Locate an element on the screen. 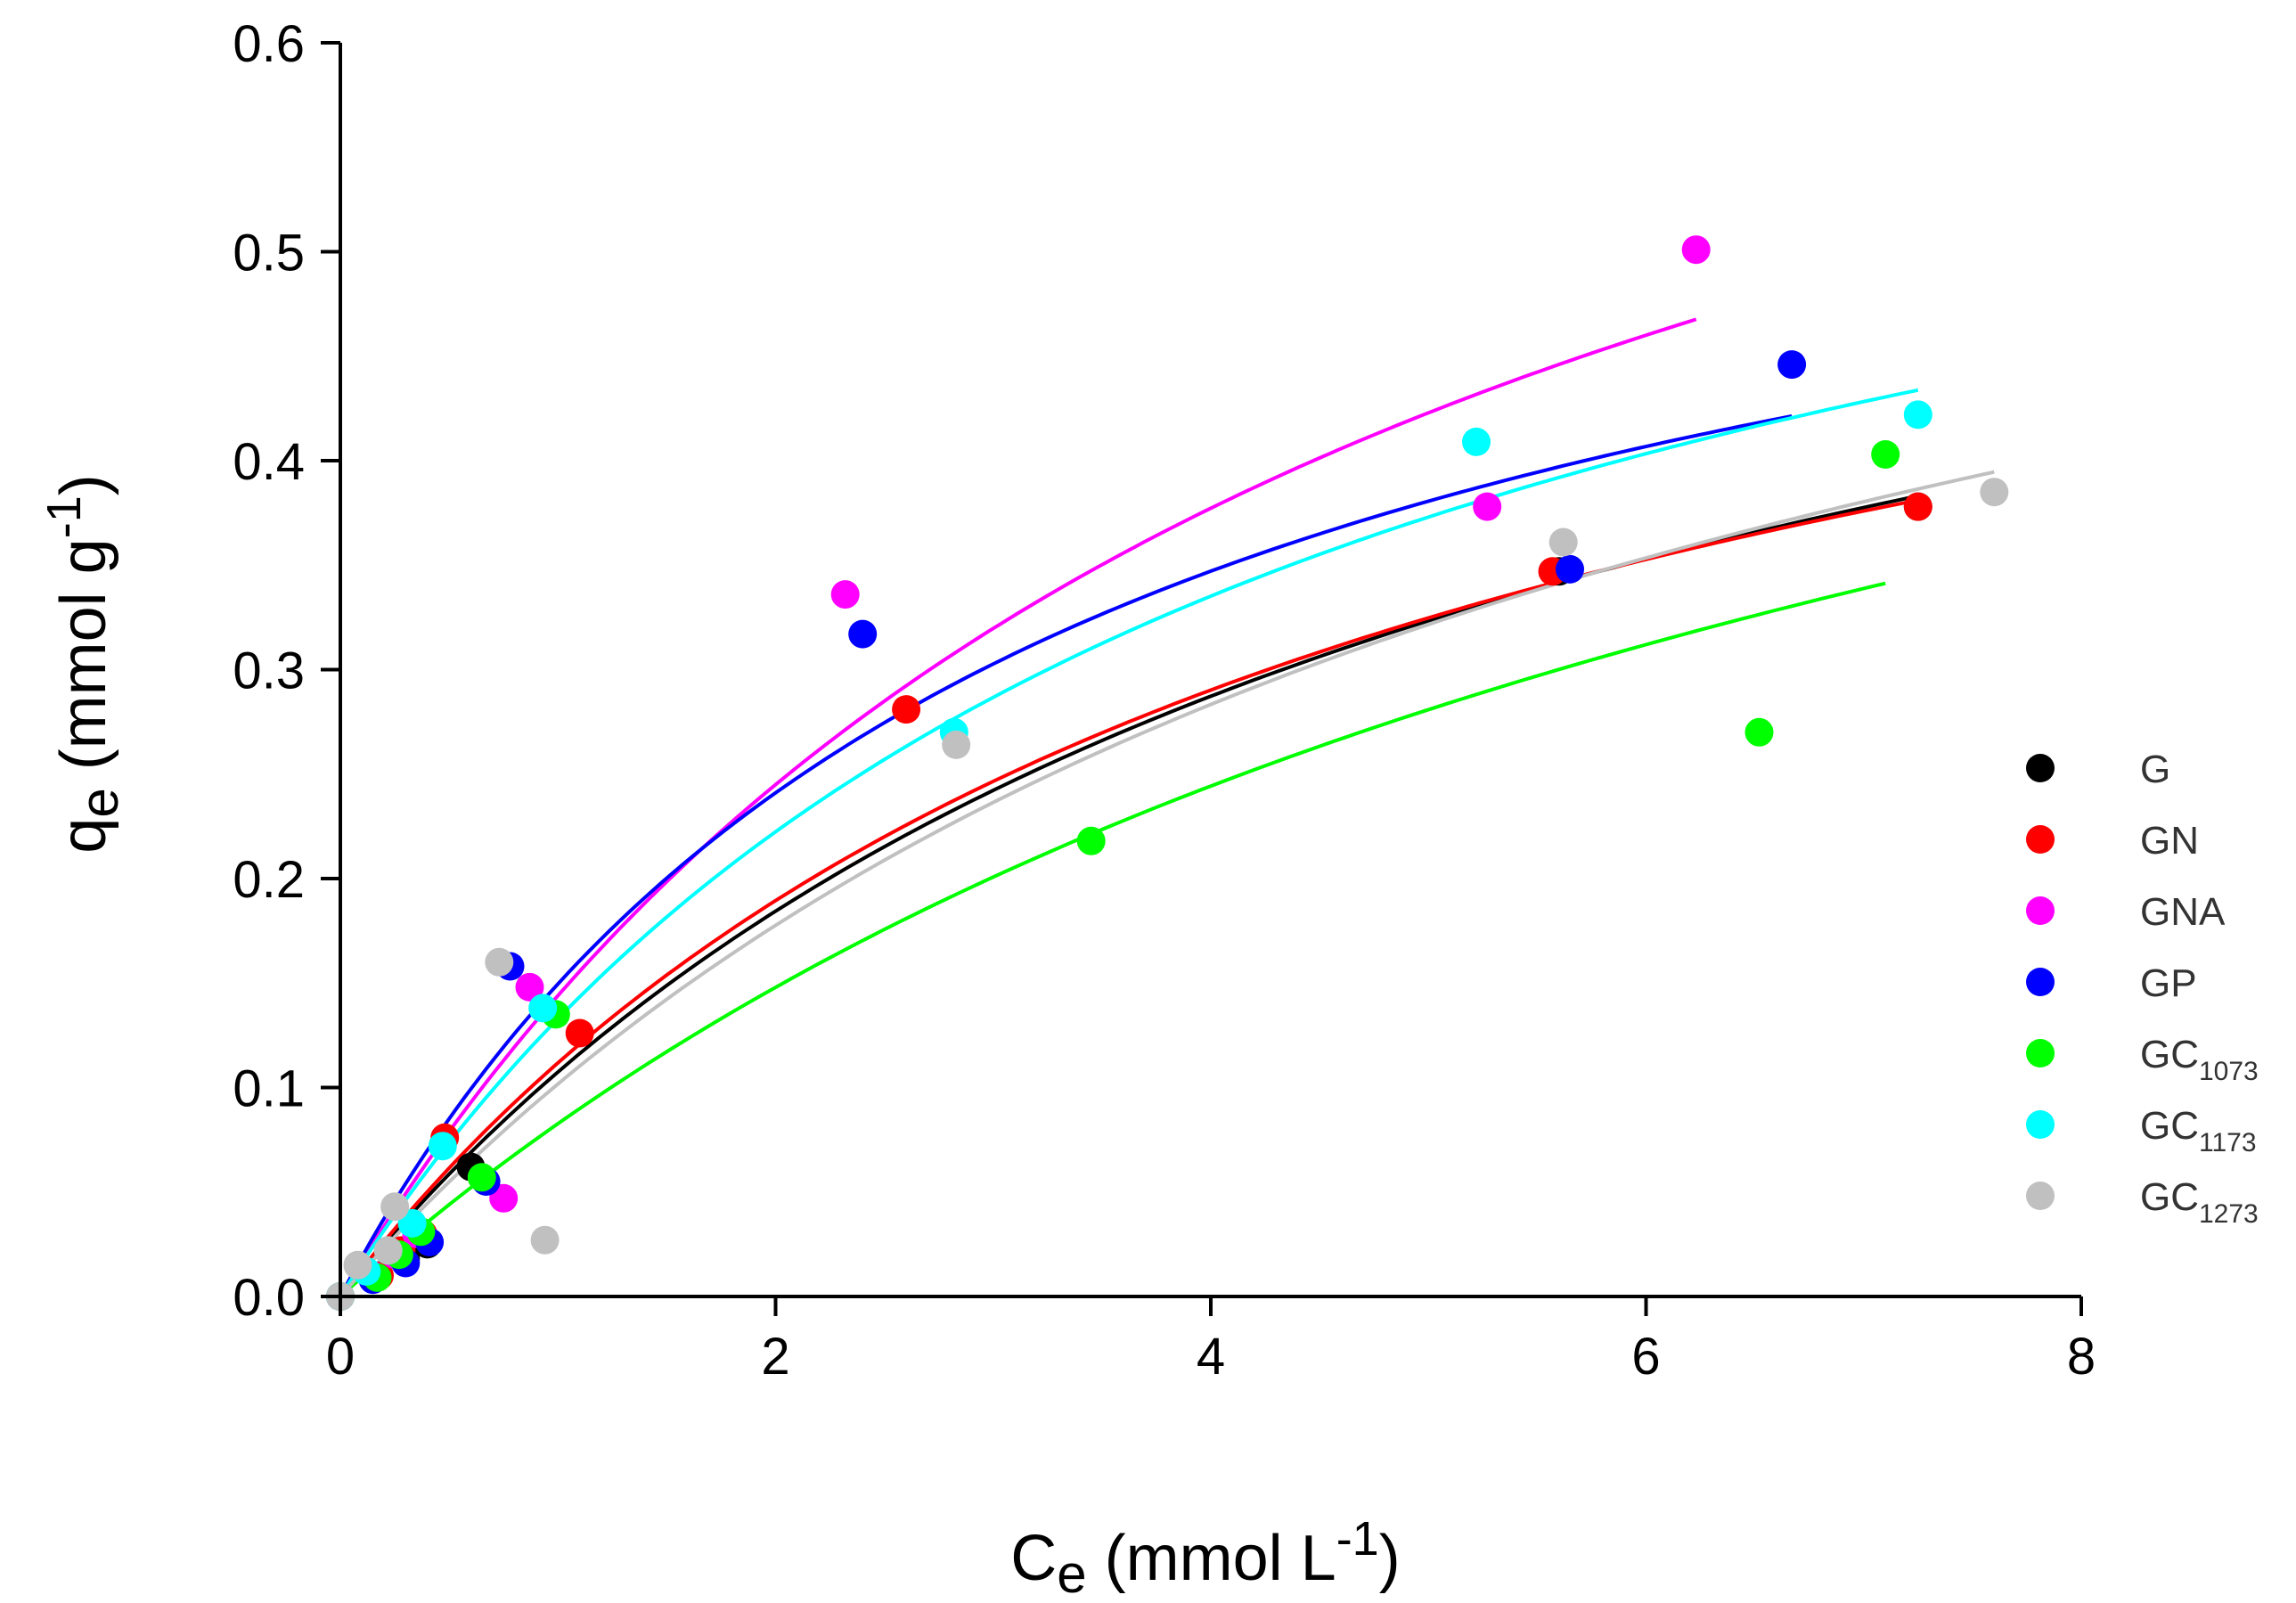 The image size is (2296, 1603). x-axis-title: Ce (mmol L-1) is located at coordinates (1205, 1557).